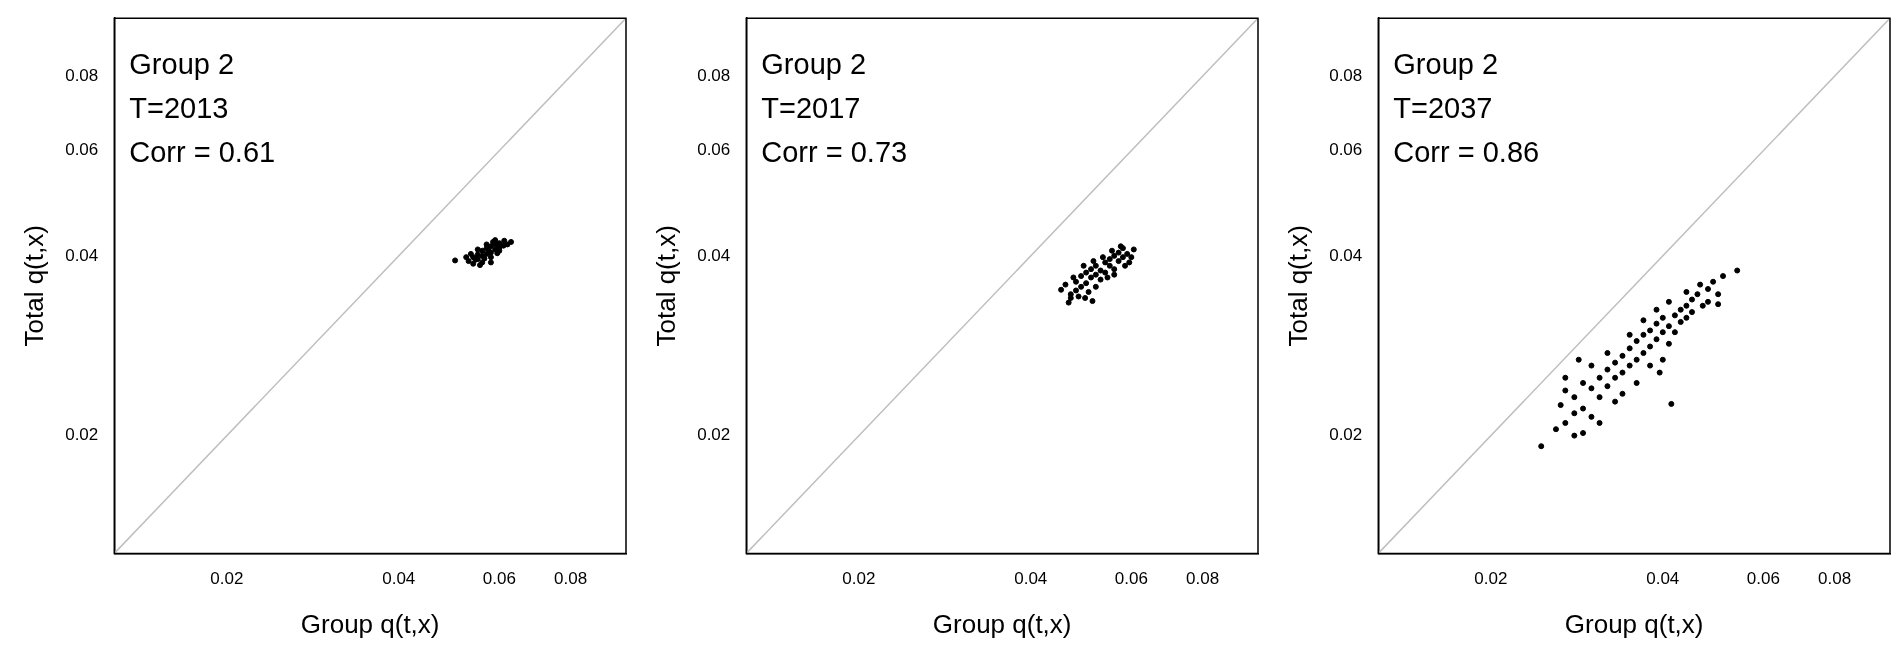  What do you see at coordinates (179, 108) in the screenshot?
I see `annotation: T=2013` at bounding box center [179, 108].